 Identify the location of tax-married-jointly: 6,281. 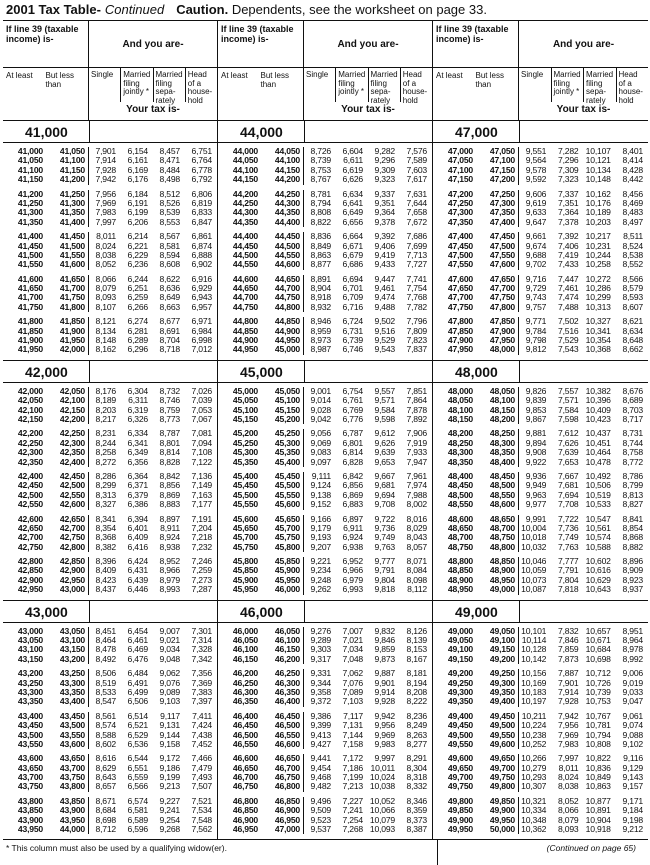
(137, 330).